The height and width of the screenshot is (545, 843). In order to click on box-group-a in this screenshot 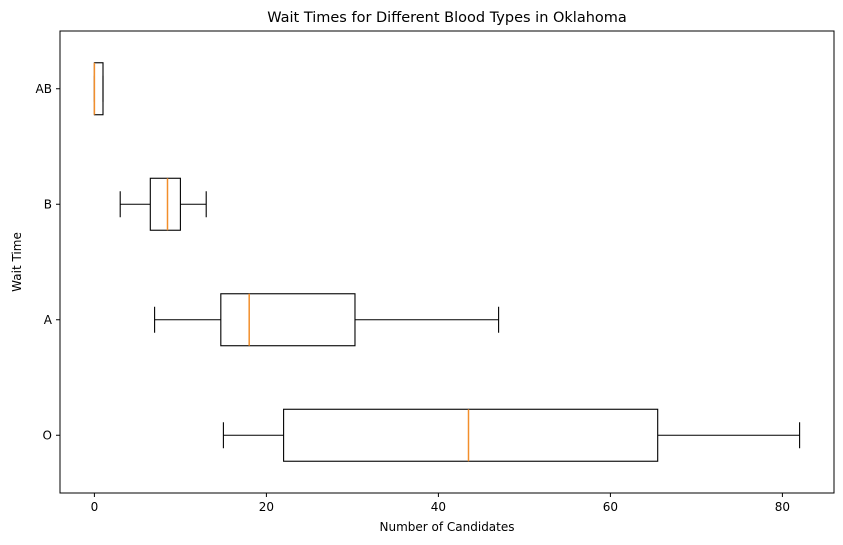, I will do `click(327, 320)`.